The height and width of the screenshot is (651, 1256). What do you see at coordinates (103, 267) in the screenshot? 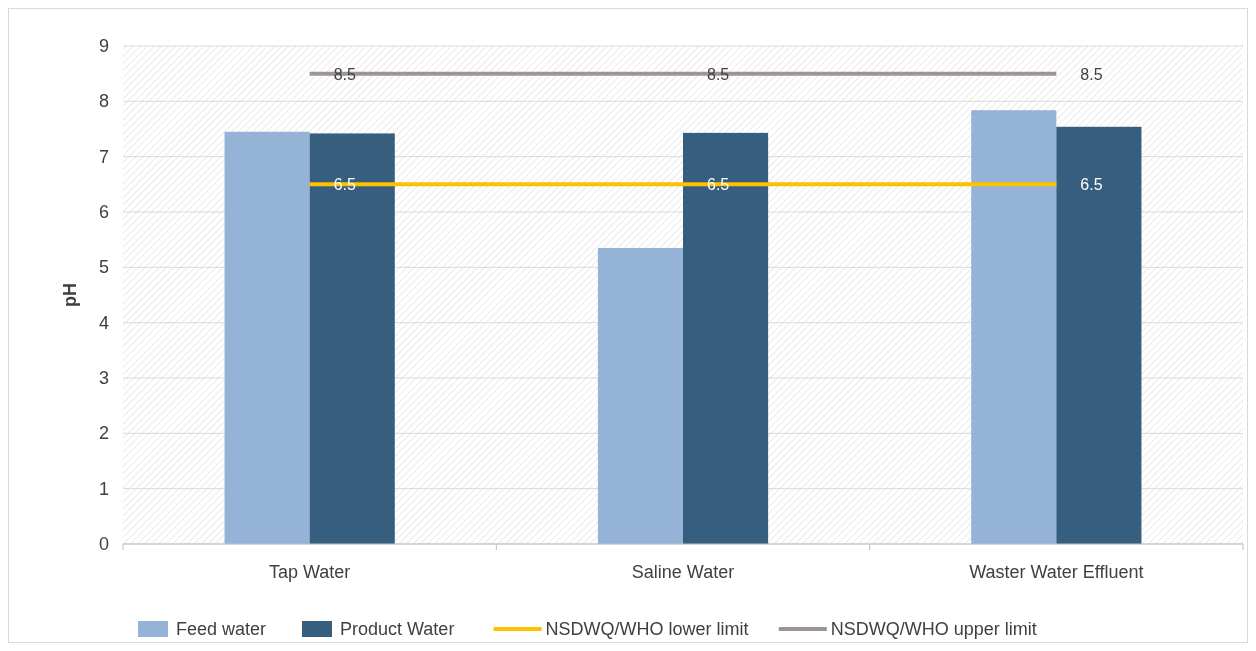
I see `y-tick-label: 5` at bounding box center [103, 267].